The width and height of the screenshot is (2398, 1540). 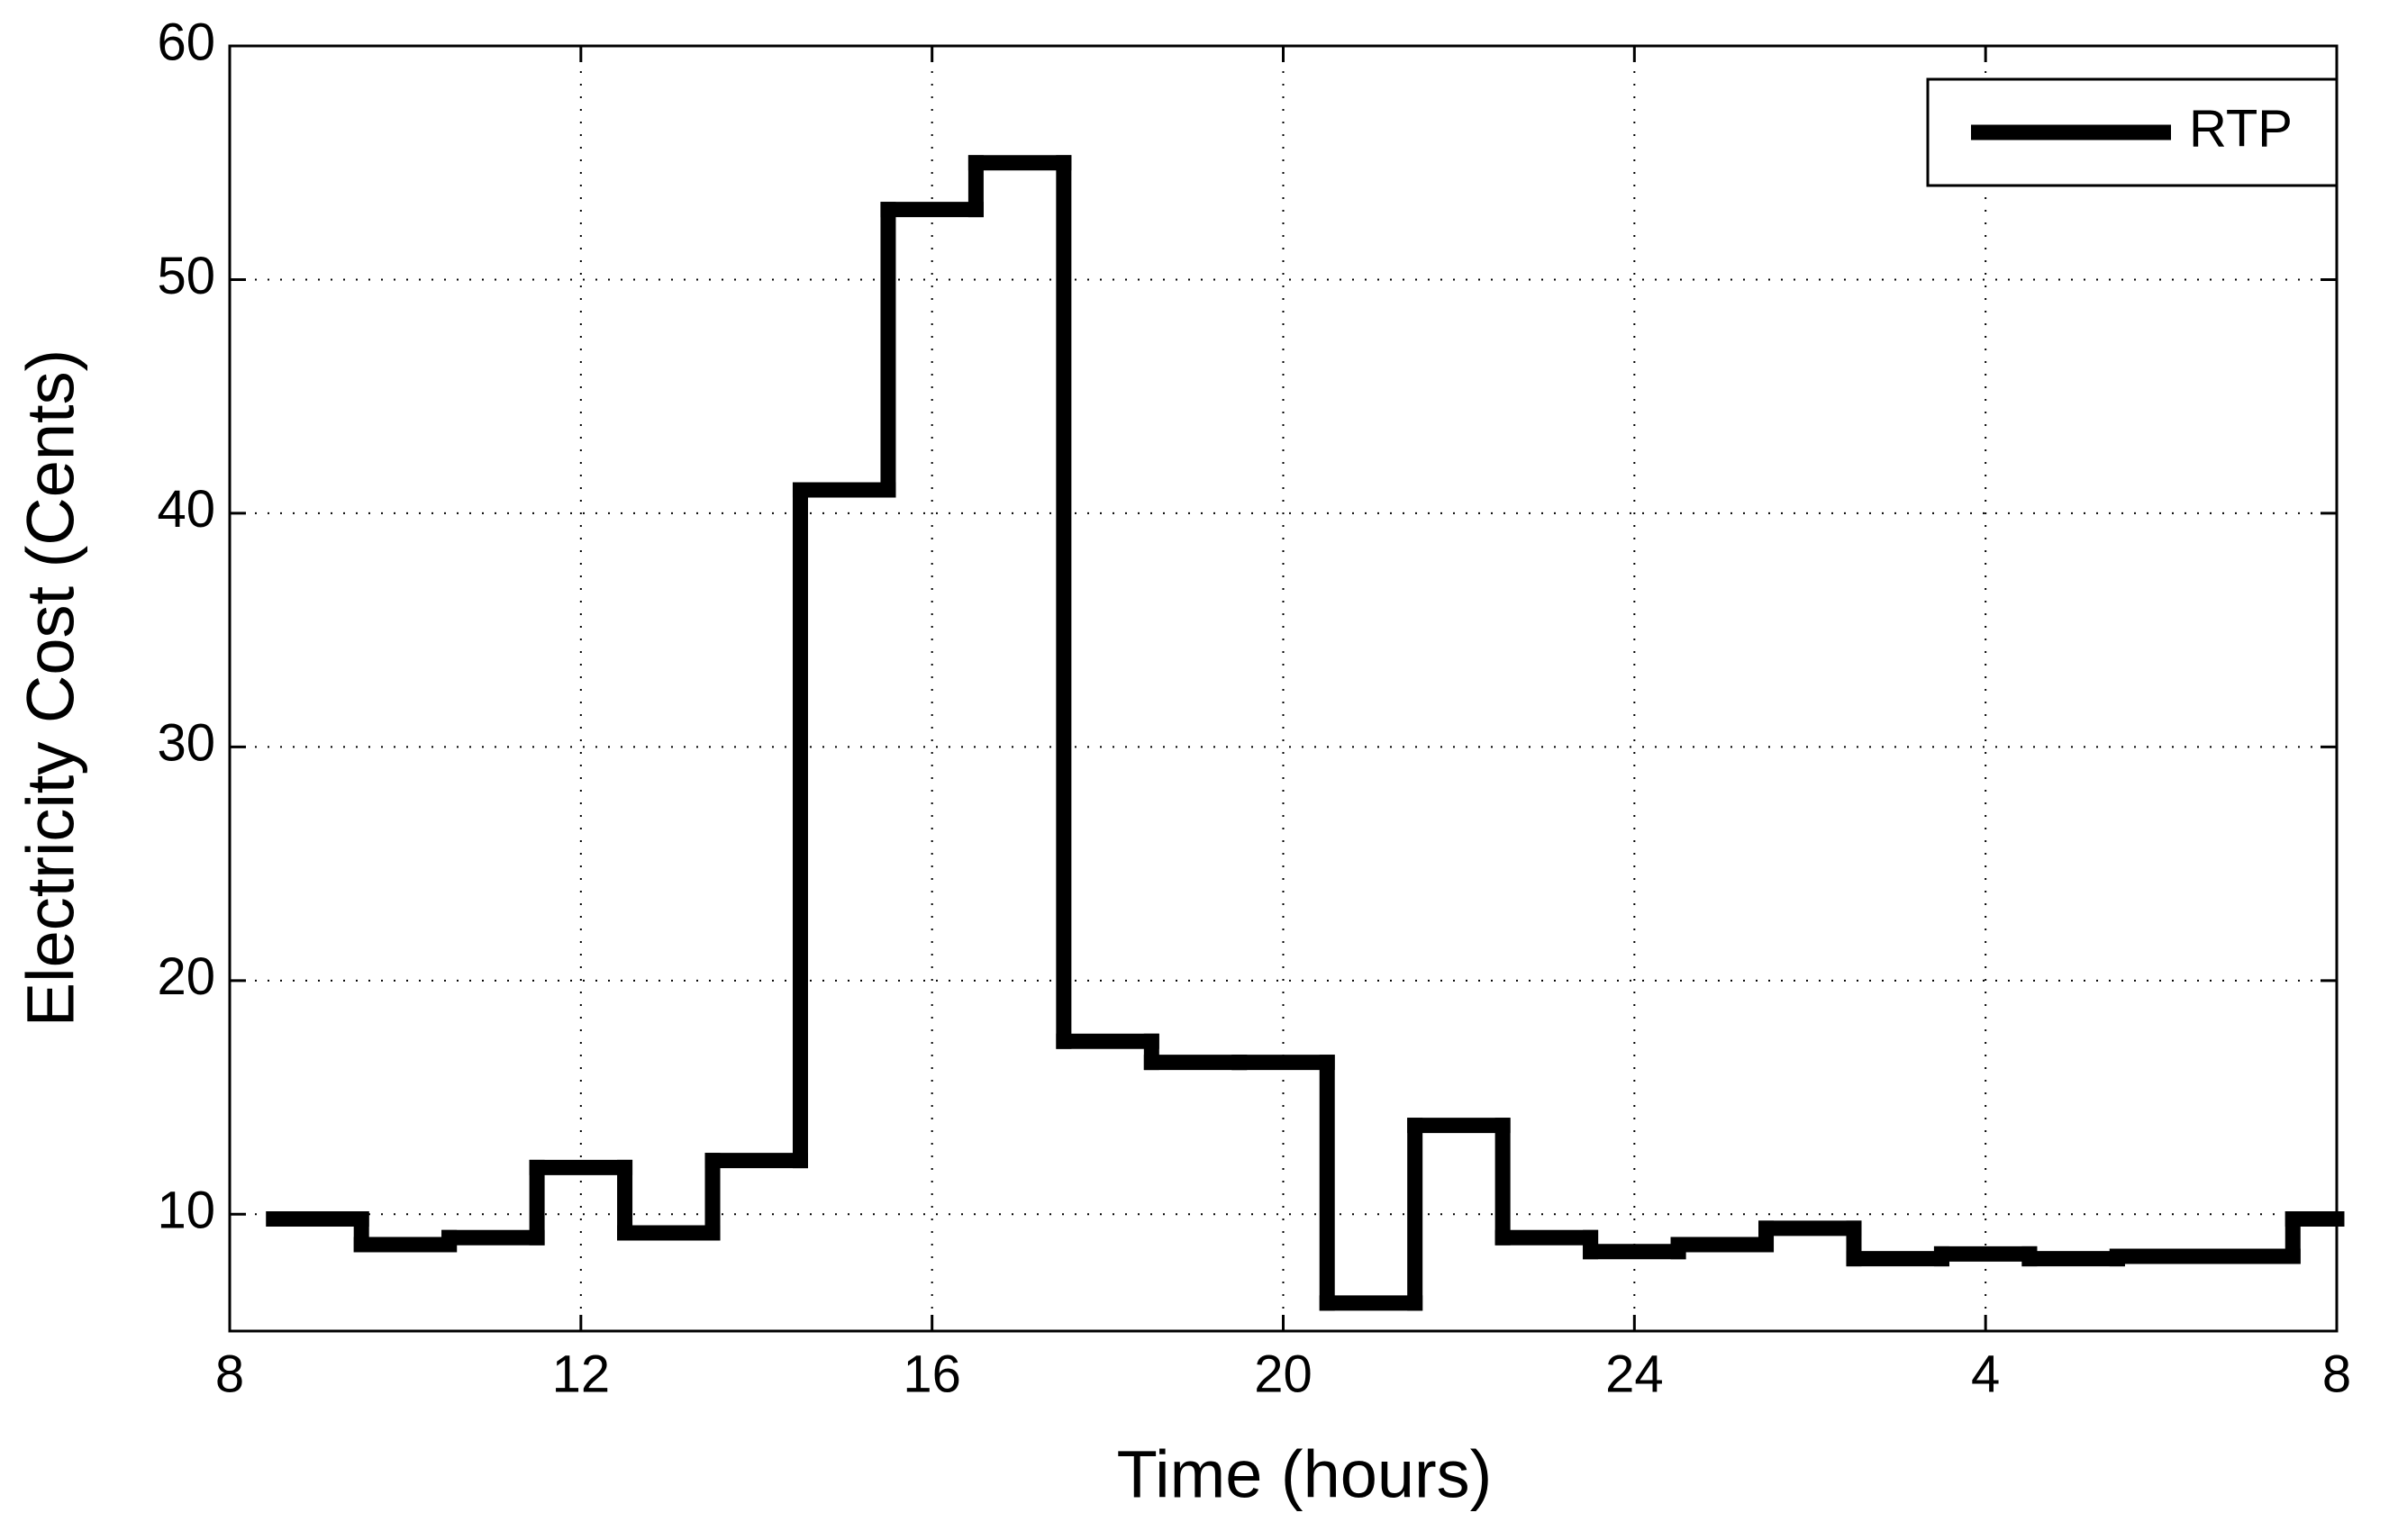 I want to click on x-tick-label: 16, so click(x=932, y=1374).